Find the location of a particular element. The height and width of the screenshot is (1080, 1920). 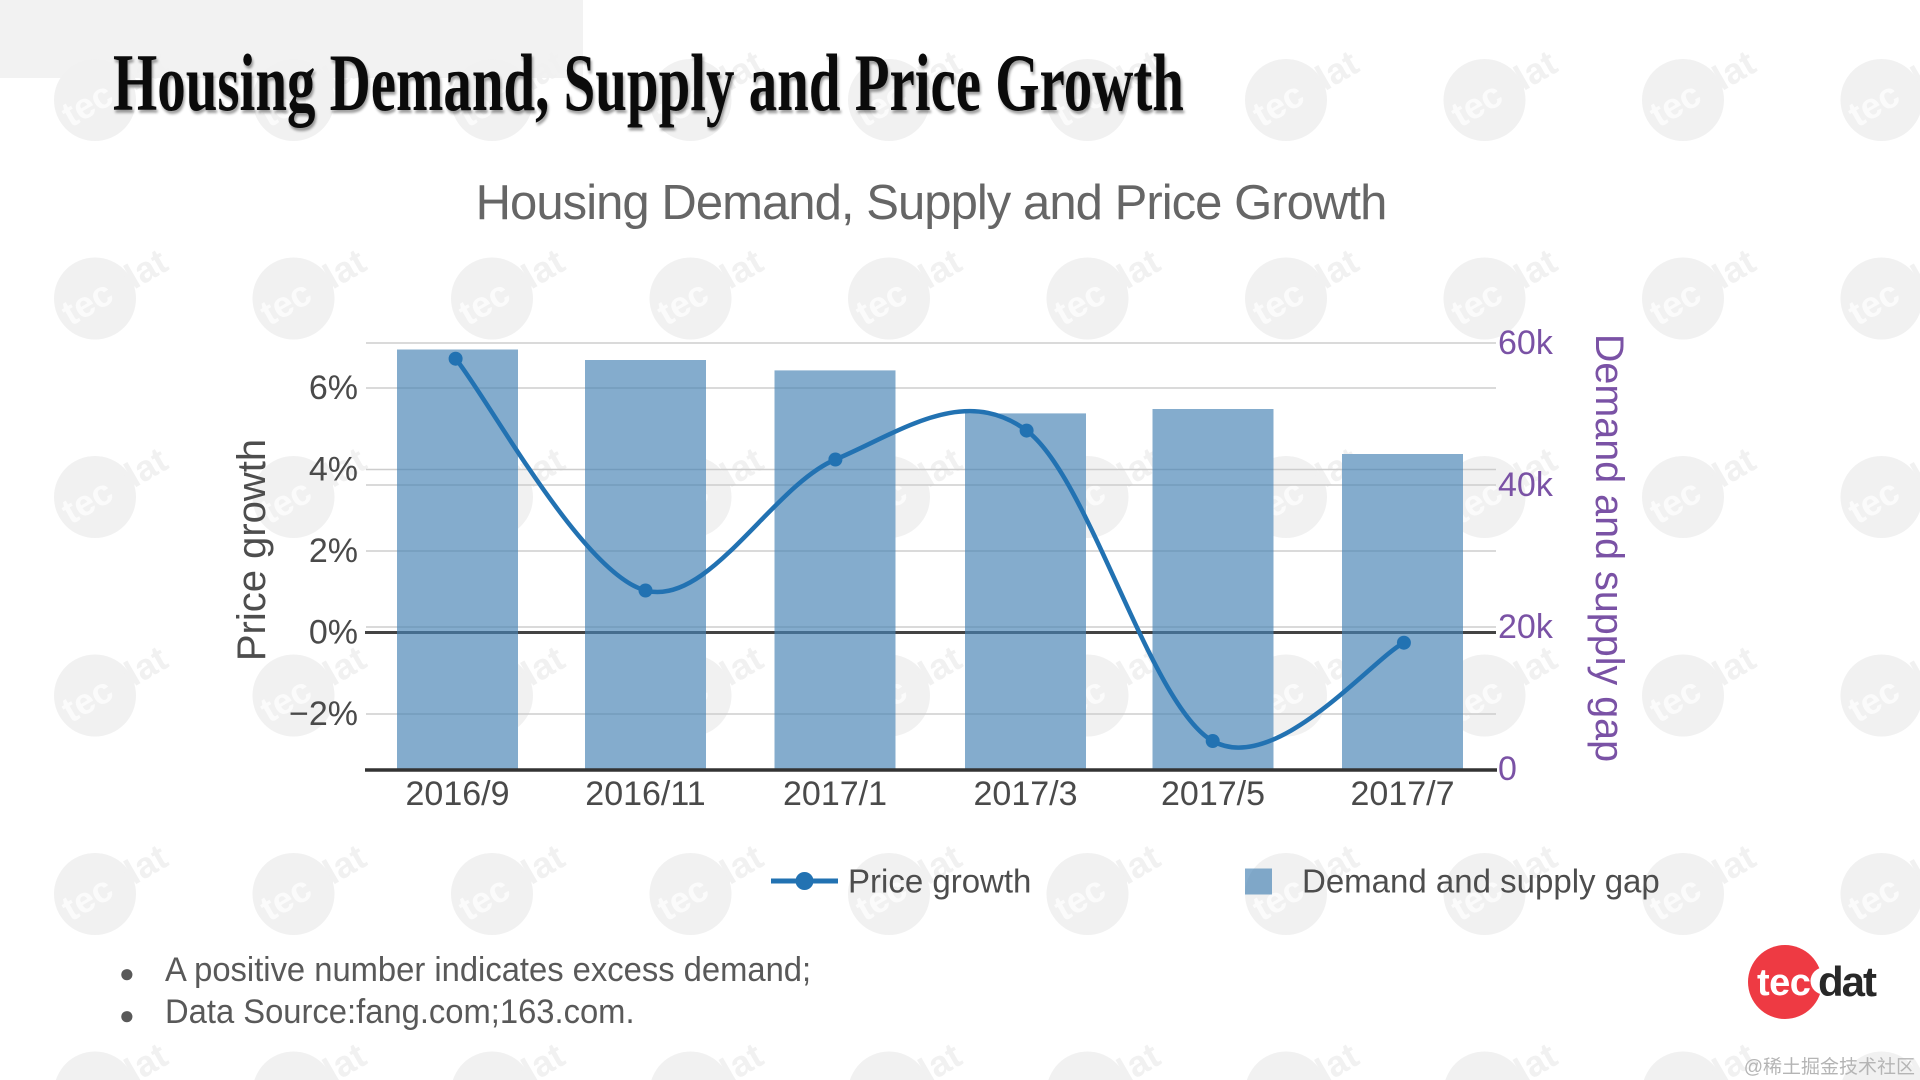

svg-text: 2017/1 is located at coordinates (835, 794).